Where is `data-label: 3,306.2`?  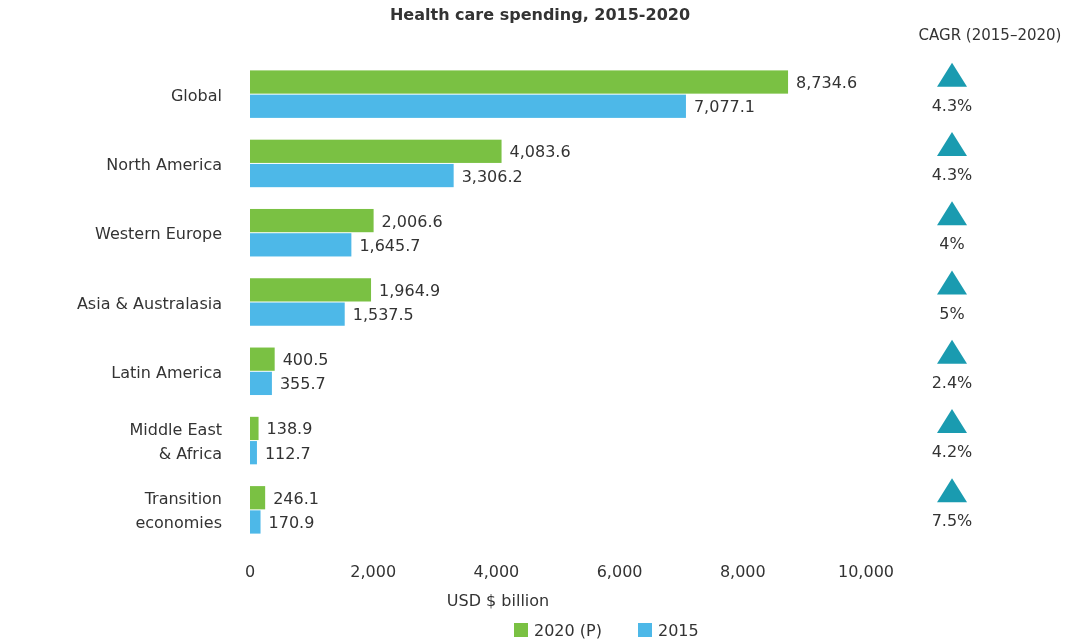
data-label: 3,306.2 is located at coordinates (492, 176).